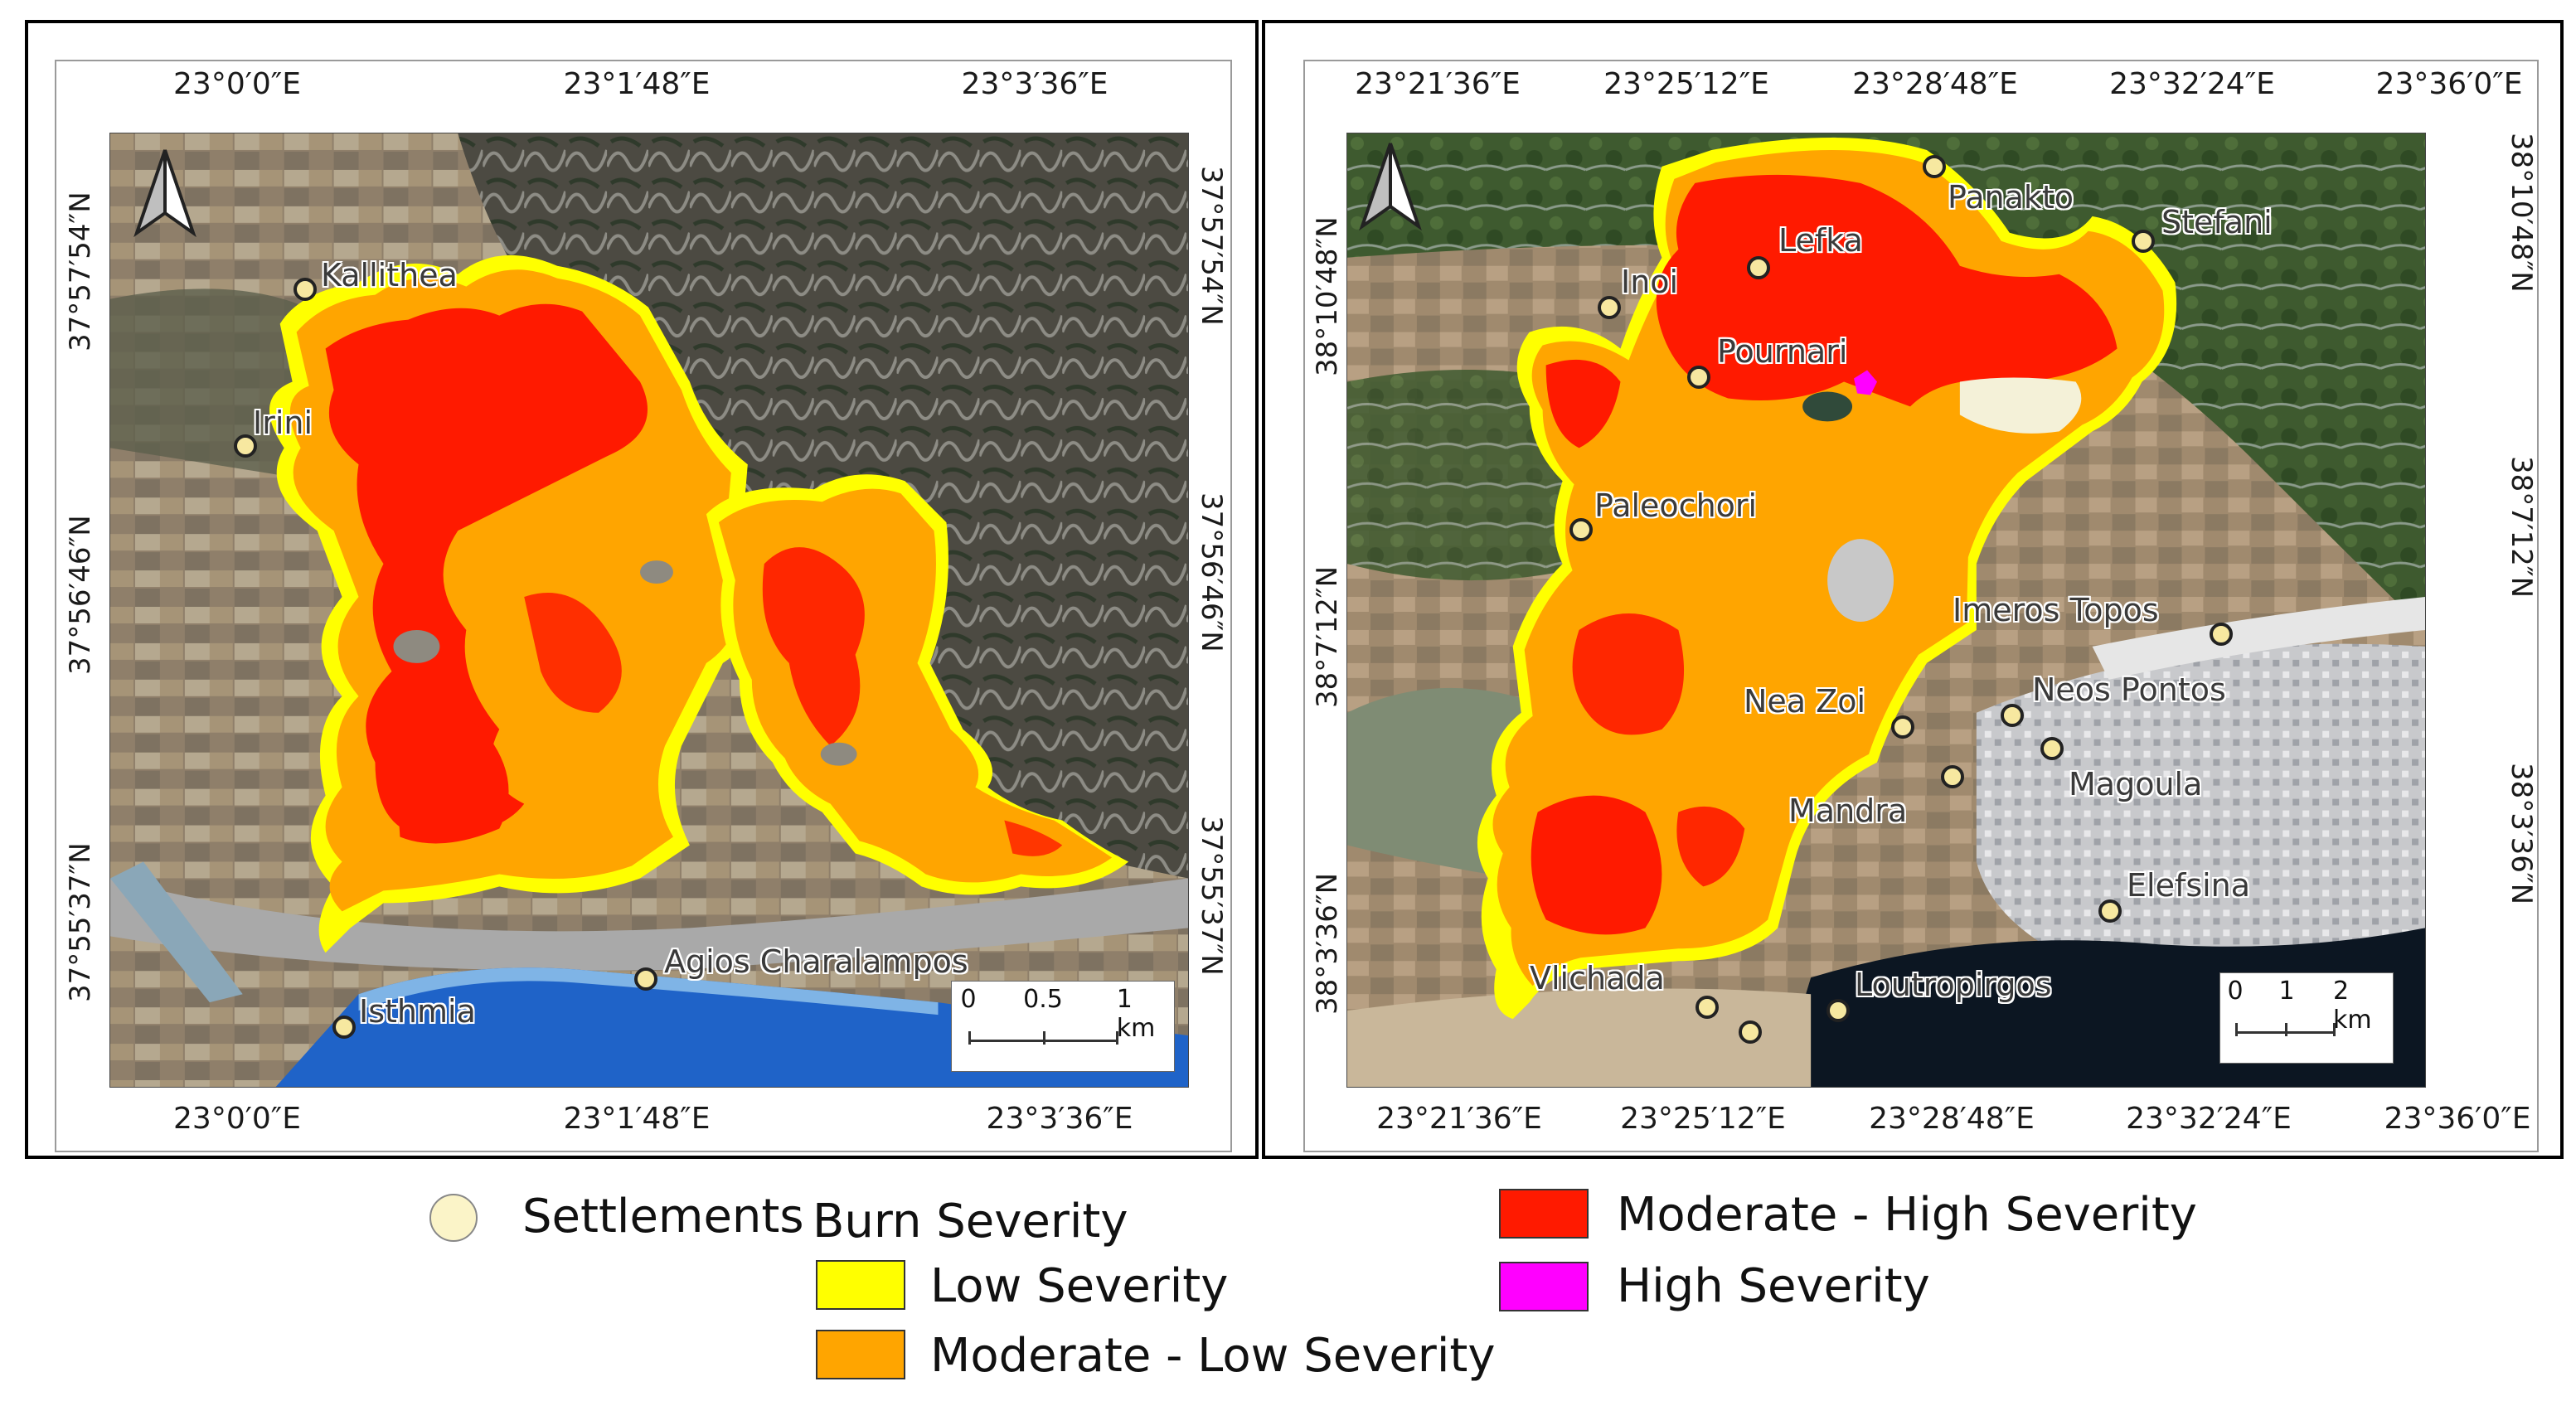  Describe the element at coordinates (637, 84) in the screenshot. I see `left-top-coord-2: 23°1′48″E` at that location.